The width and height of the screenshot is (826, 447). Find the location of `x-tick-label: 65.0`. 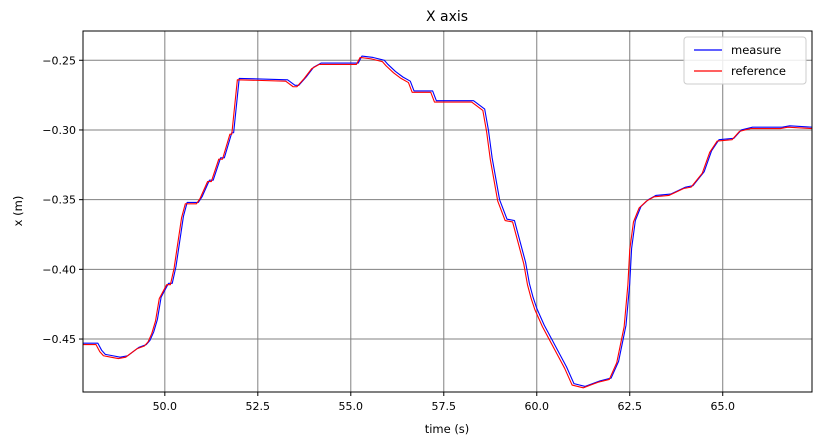

x-tick-label: 65.0 is located at coordinates (722, 406).